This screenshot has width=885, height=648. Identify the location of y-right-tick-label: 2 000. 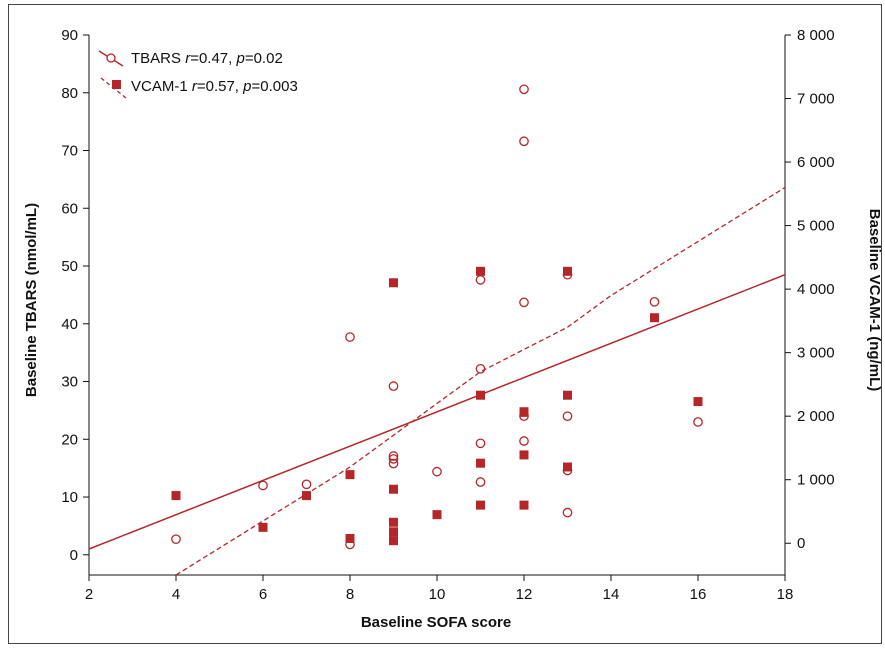
(816, 416).